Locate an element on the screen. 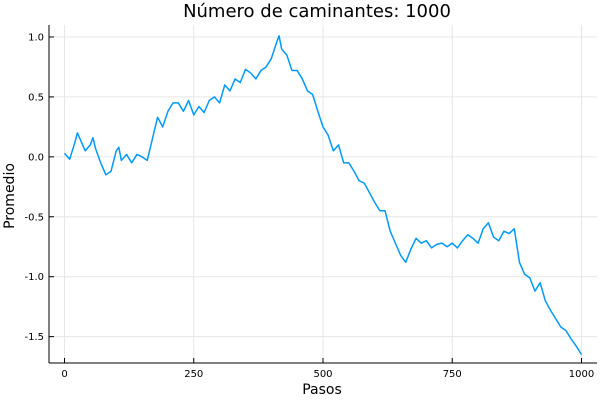 The height and width of the screenshot is (400, 600). x-tick-label: 500 is located at coordinates (322, 374).